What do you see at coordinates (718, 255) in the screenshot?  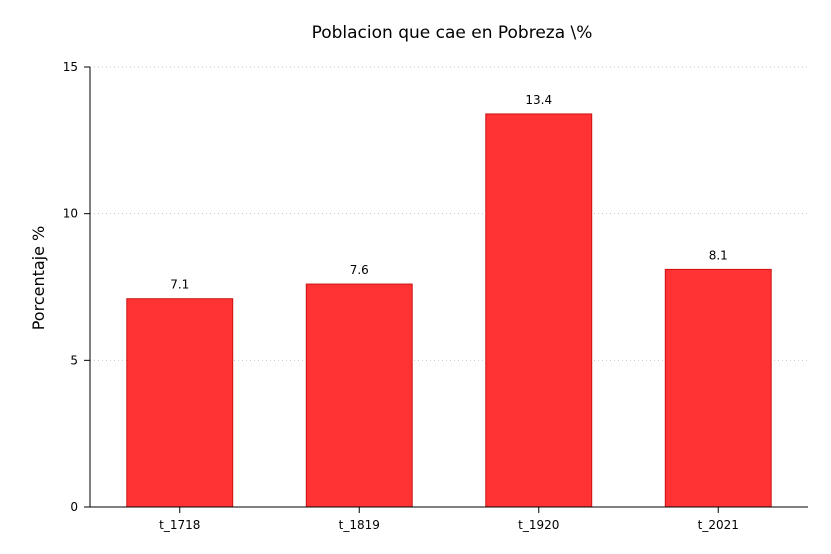 I see `data-label: 8.1` at bounding box center [718, 255].